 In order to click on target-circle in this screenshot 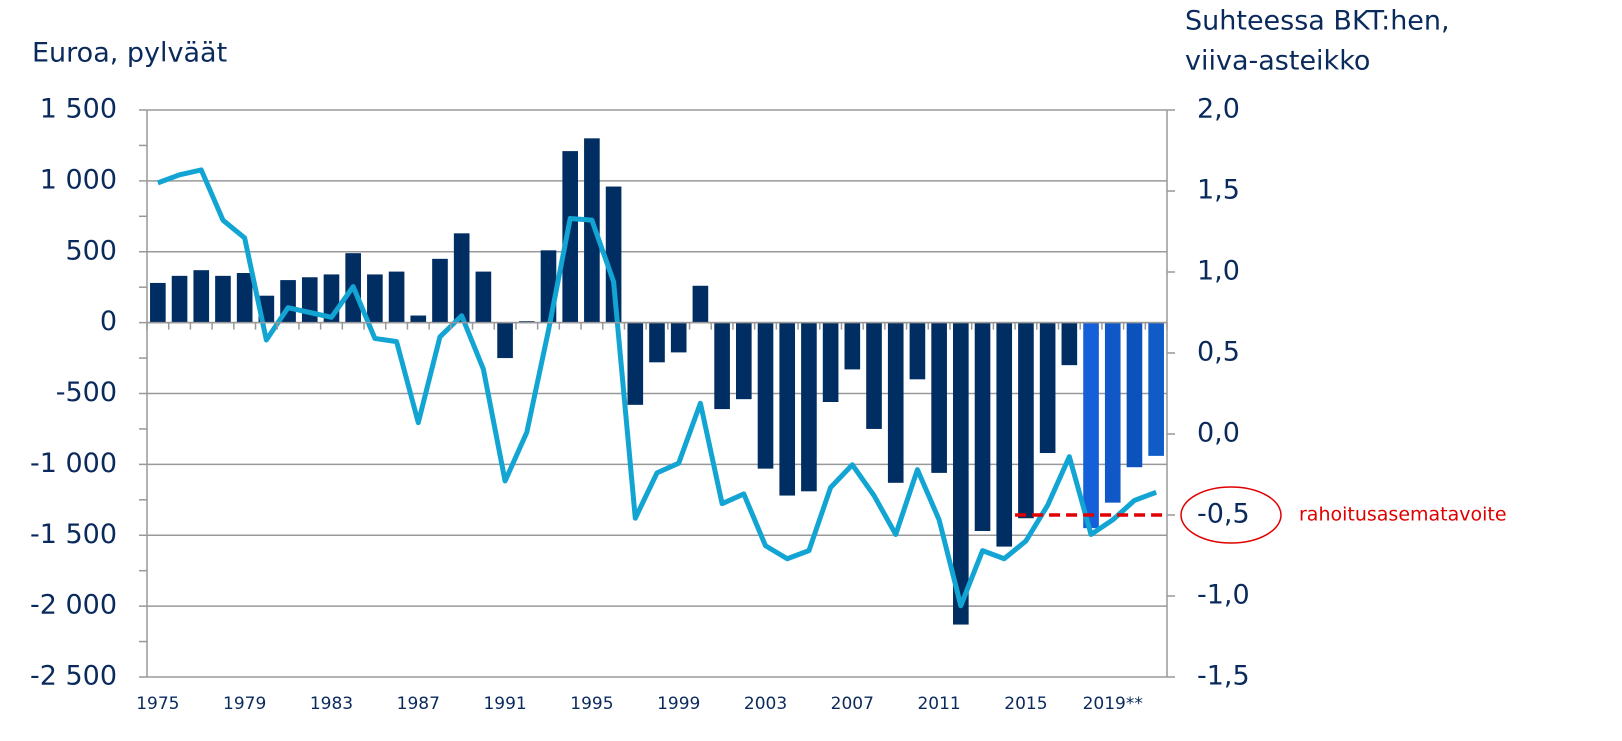, I will do `click(1231, 515)`.